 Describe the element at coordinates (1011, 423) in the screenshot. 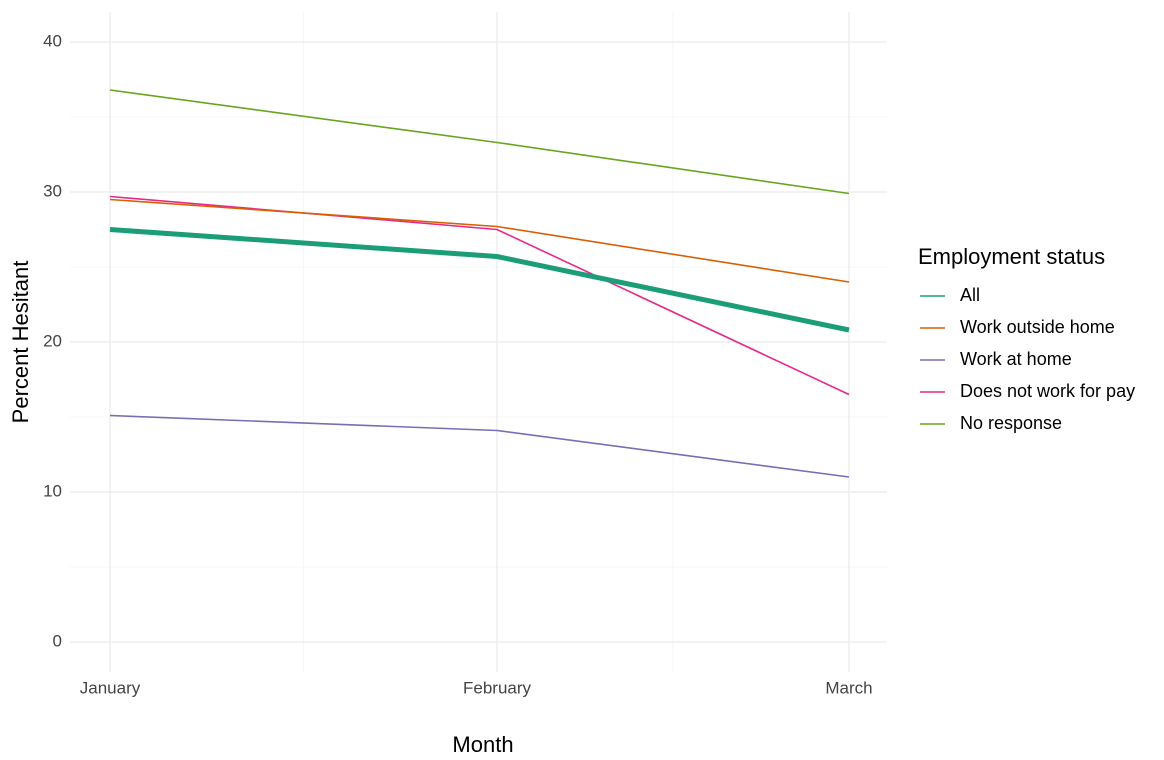

I see `legend-label: No response` at that location.